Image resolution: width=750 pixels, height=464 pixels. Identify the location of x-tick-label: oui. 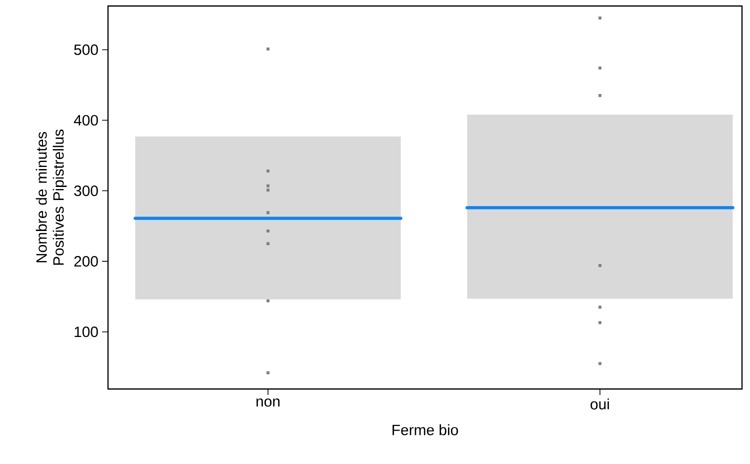
(599, 404).